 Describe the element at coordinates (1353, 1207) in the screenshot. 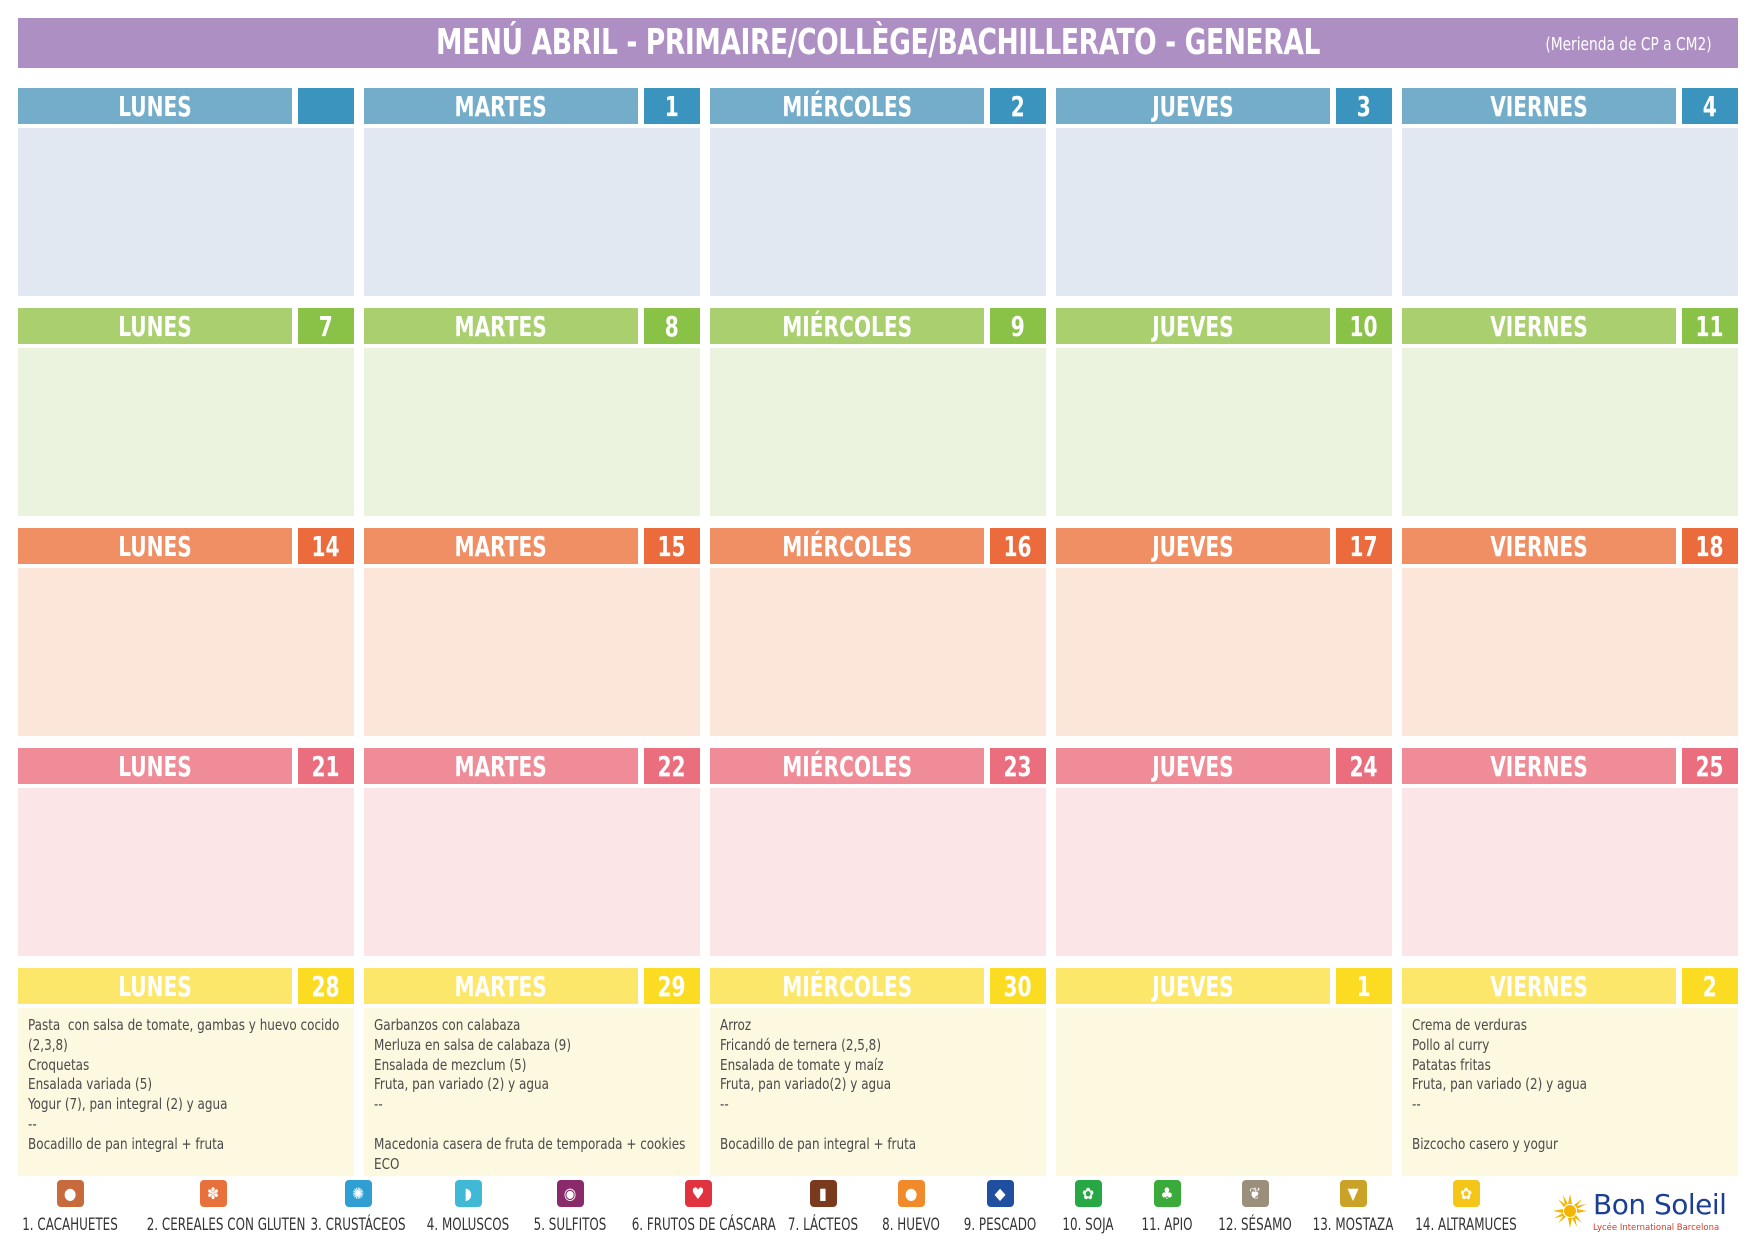

I see `allergen-item: ▼ 13. MOSTAZA` at that location.